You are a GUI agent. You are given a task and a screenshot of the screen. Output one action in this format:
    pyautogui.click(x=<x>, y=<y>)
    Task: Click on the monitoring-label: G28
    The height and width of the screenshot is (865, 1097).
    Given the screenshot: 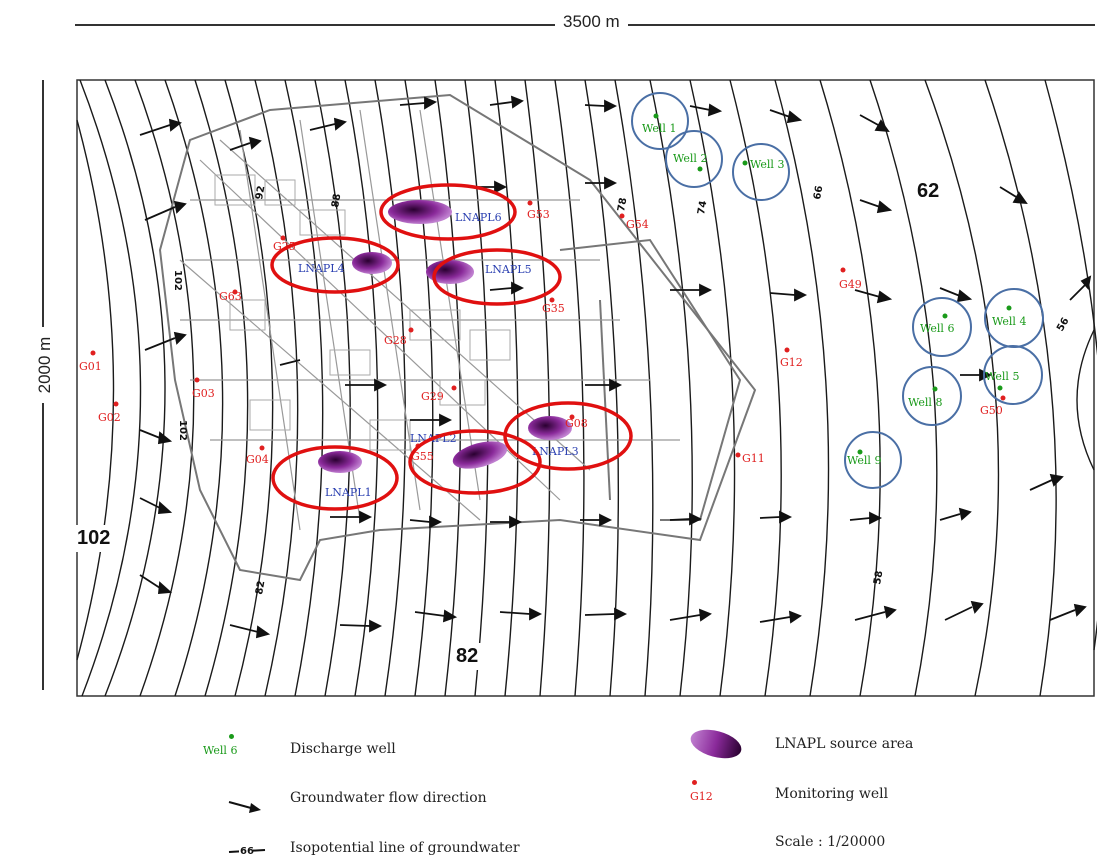 What is the action you would take?
    pyautogui.click(x=395, y=340)
    